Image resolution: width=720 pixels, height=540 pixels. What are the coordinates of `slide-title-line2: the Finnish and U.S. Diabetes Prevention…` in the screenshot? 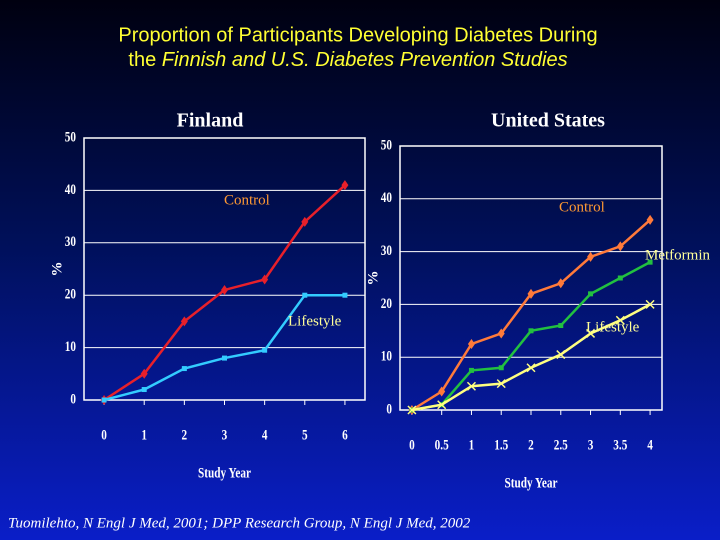 It's located at (347, 60).